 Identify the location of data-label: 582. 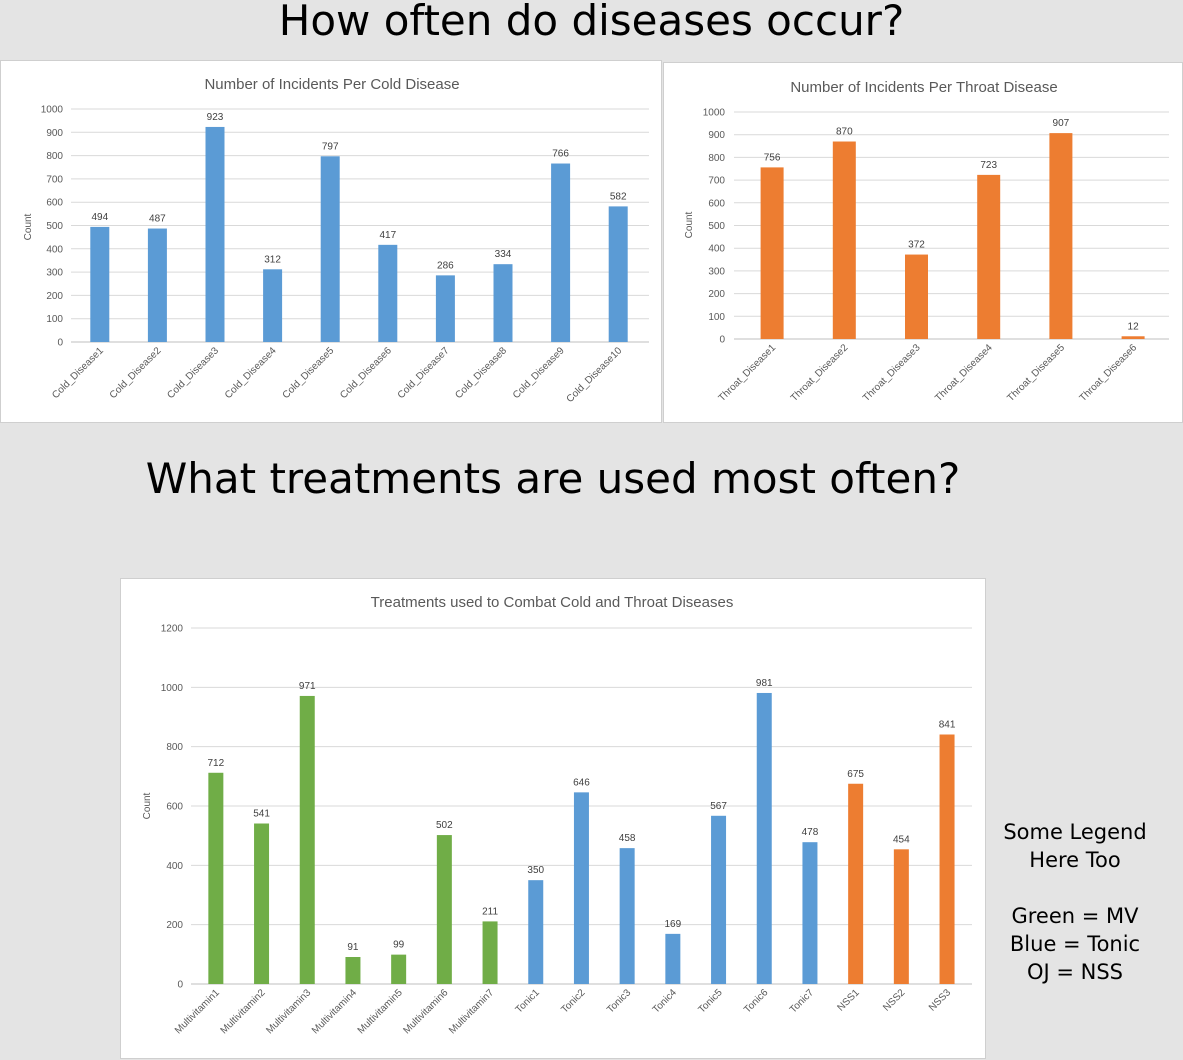
(618, 196).